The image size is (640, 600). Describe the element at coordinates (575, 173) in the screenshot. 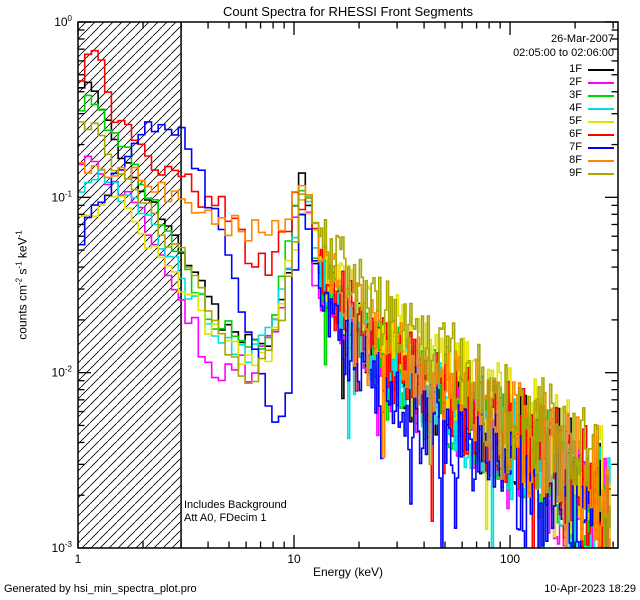

I see `legend-label: 9F` at that location.